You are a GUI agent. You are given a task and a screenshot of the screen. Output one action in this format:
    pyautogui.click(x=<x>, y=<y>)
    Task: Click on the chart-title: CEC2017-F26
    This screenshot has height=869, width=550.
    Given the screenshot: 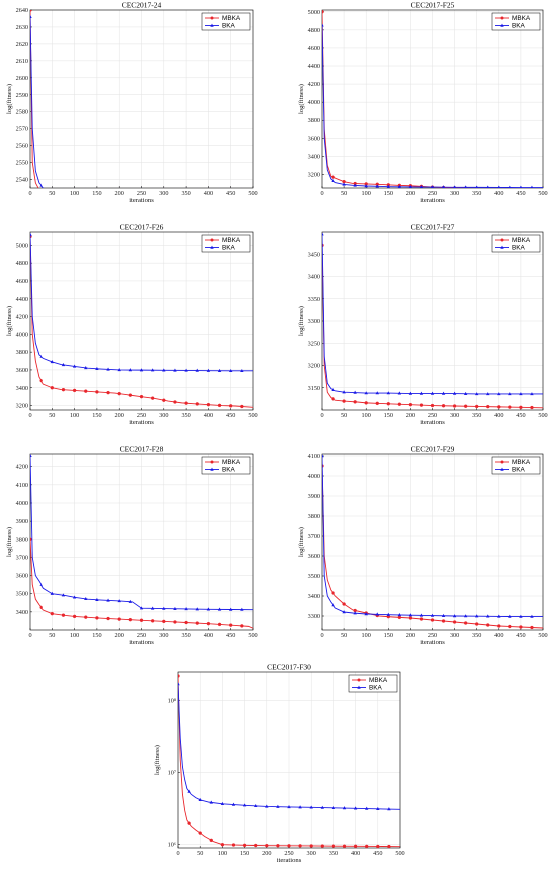 What is the action you would take?
    pyautogui.click(x=142, y=227)
    